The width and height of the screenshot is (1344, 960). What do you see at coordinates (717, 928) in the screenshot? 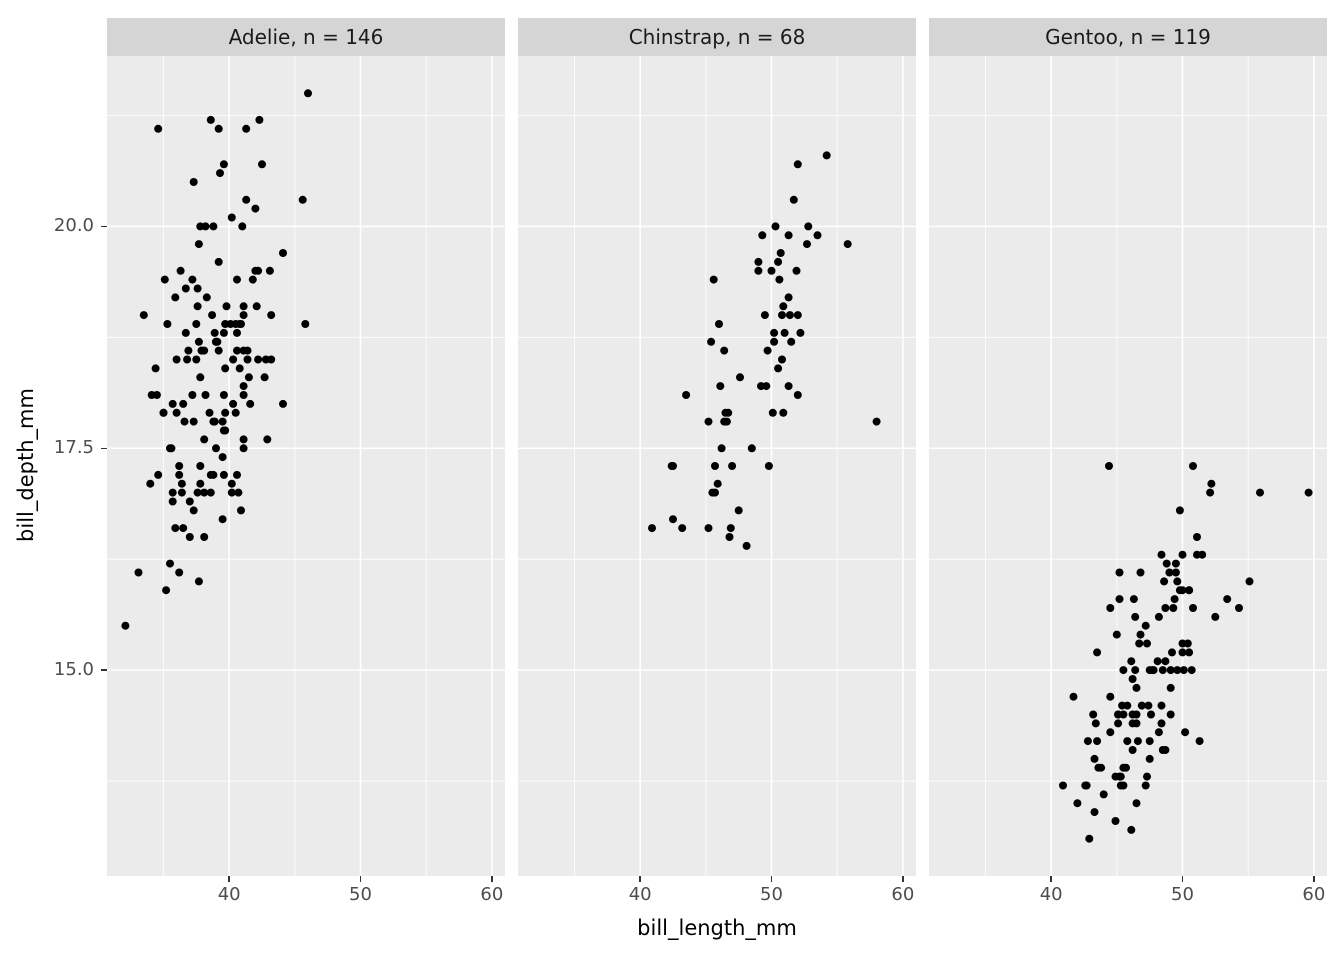
I see `x-axis-title: bill_length_mm` at bounding box center [717, 928].